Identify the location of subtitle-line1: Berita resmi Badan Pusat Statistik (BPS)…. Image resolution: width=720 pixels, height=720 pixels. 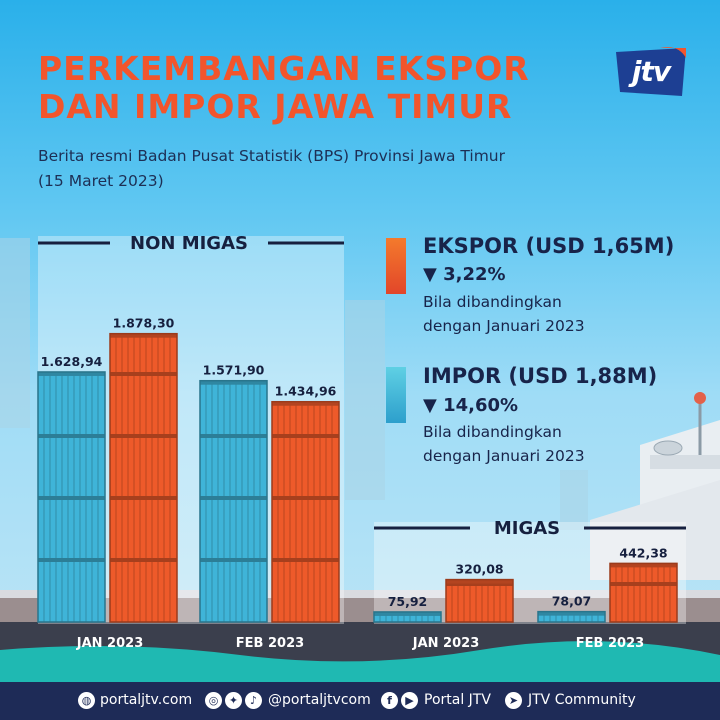
(271, 156).